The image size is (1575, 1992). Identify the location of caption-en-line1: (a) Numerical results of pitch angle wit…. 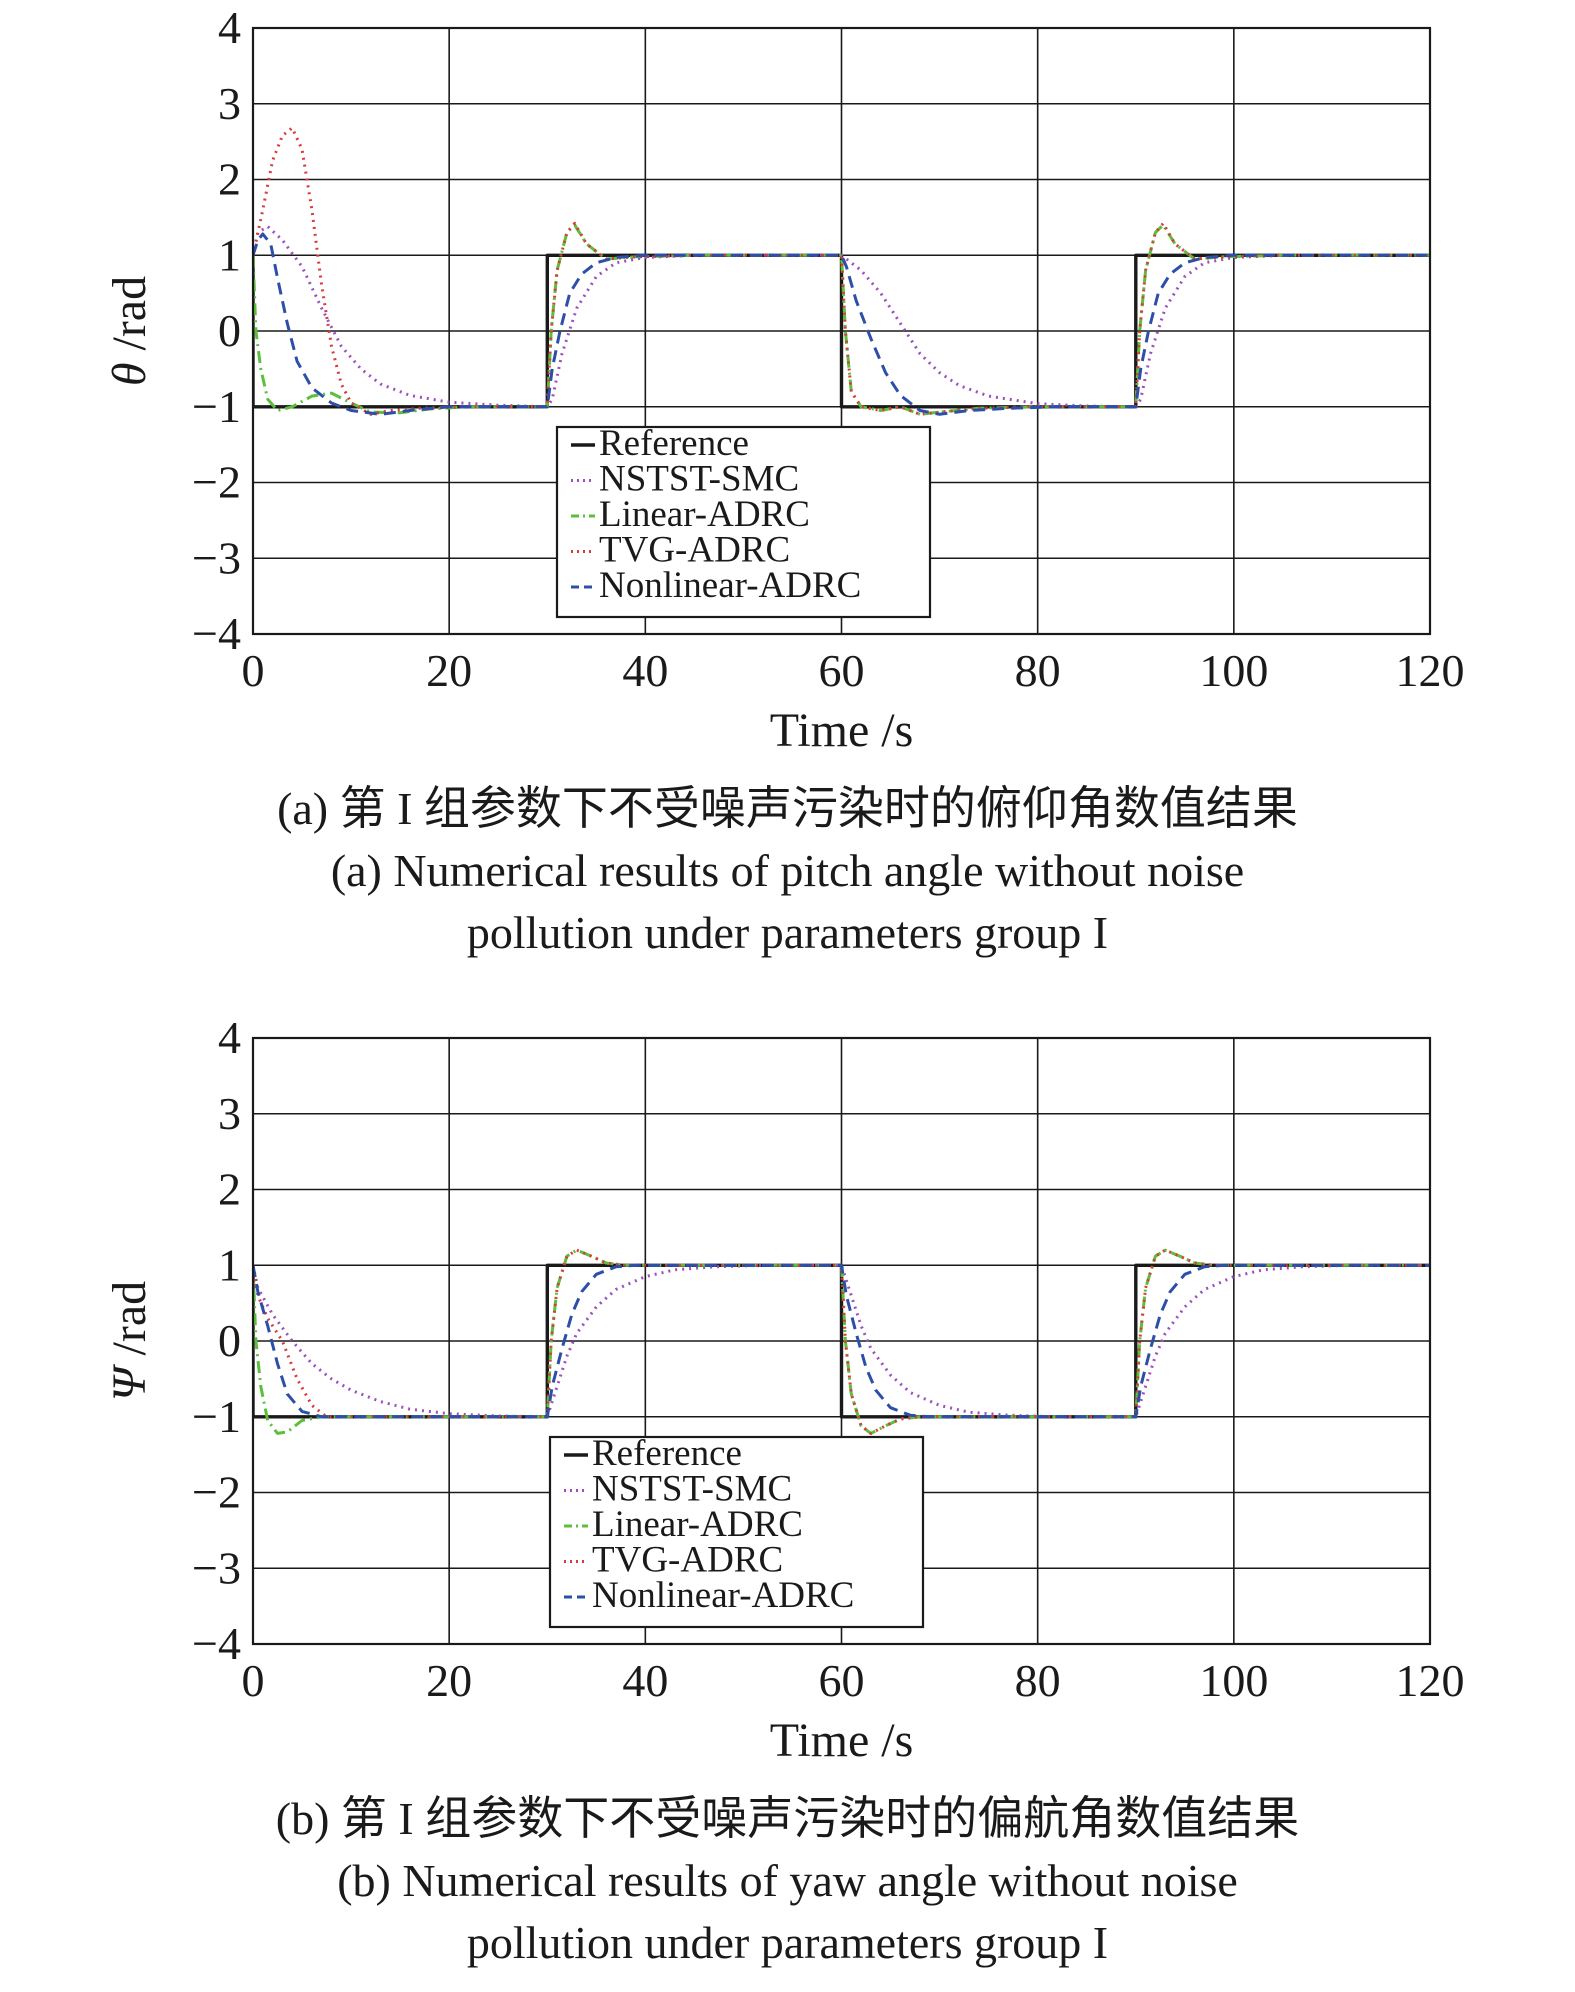
(787, 870).